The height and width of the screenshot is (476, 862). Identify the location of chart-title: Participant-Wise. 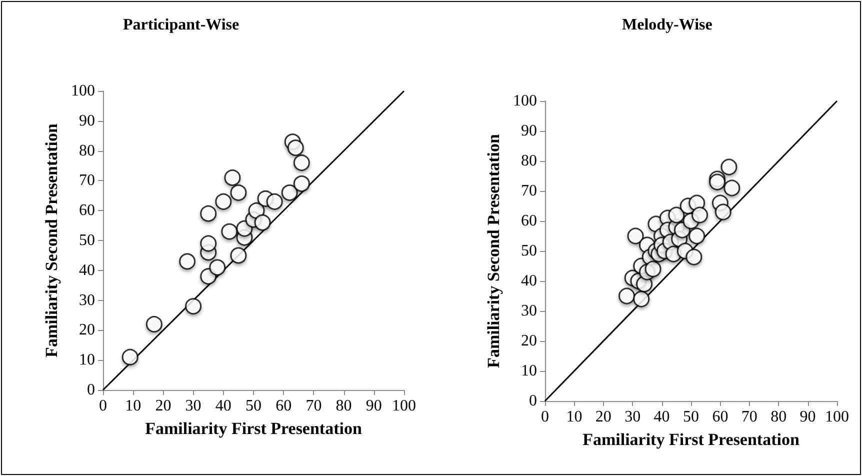
(181, 25).